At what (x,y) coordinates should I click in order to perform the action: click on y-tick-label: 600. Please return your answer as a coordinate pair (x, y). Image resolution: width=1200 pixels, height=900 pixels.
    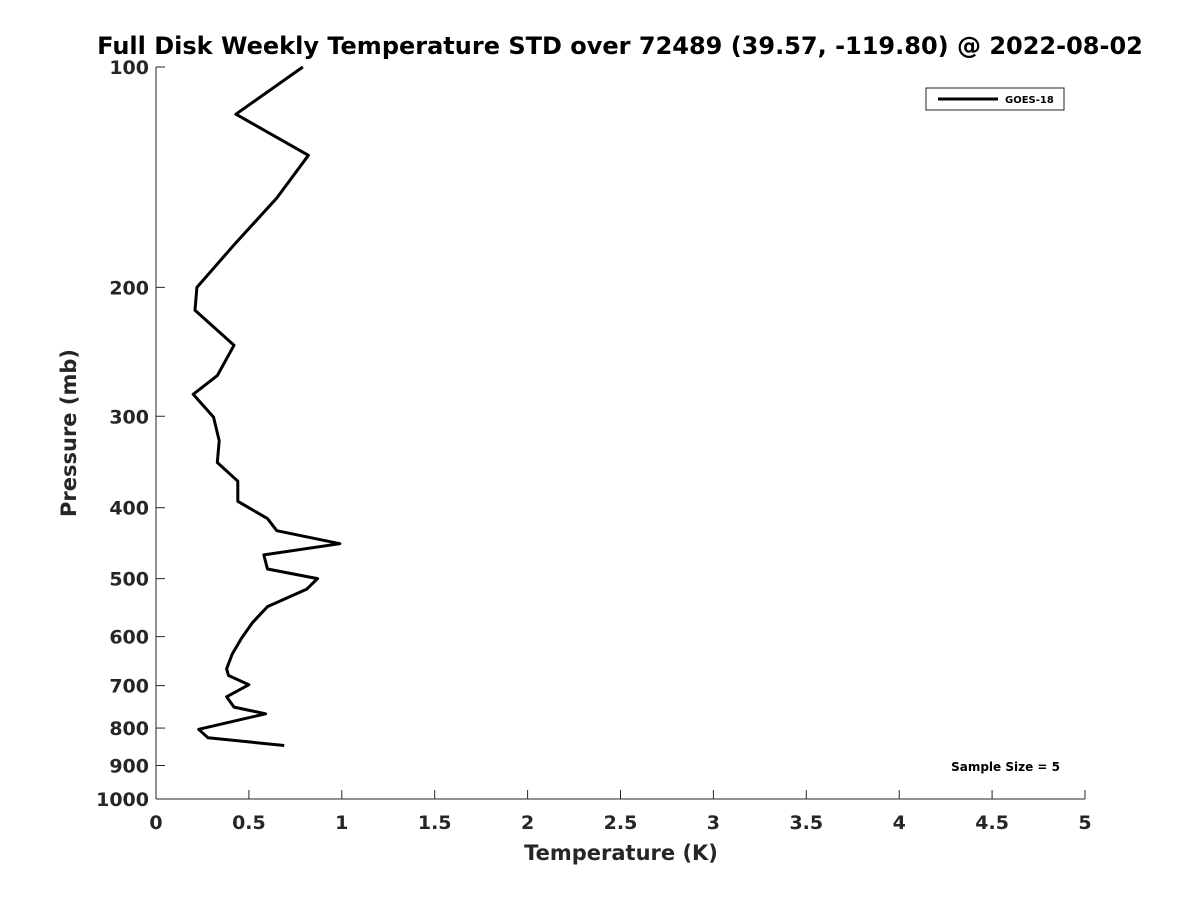
    Looking at the image, I should click on (129, 638).